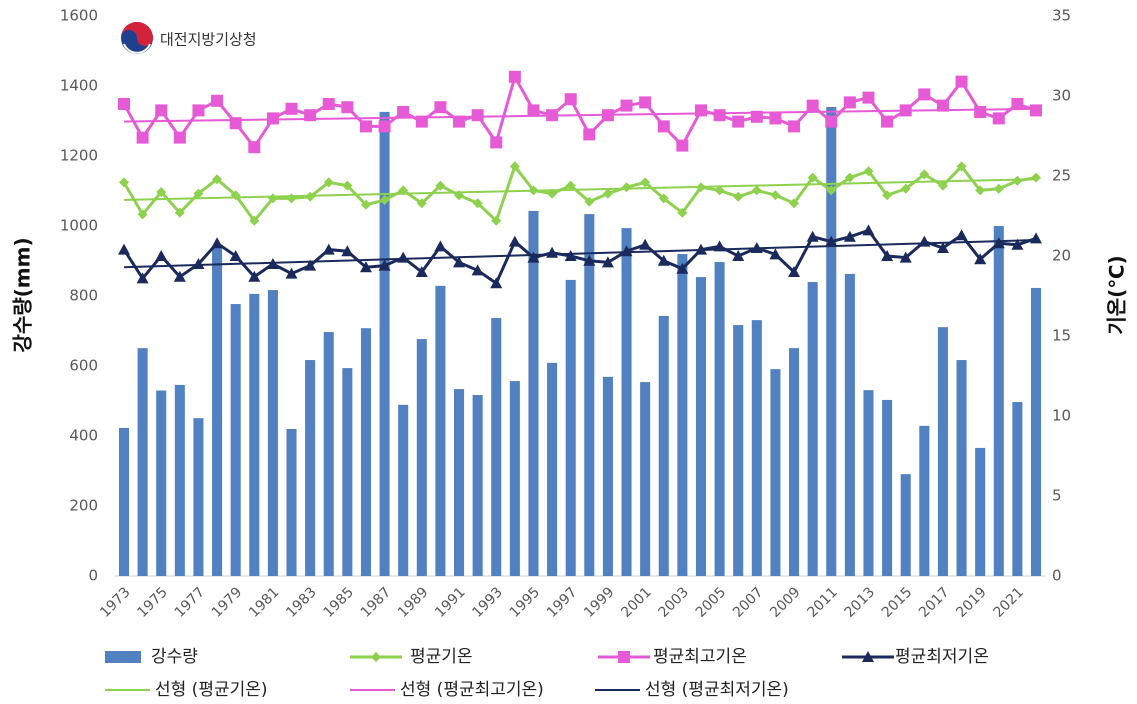  Describe the element at coordinates (636, 602) in the screenshot. I see `x-tick-label: 2001` at that location.